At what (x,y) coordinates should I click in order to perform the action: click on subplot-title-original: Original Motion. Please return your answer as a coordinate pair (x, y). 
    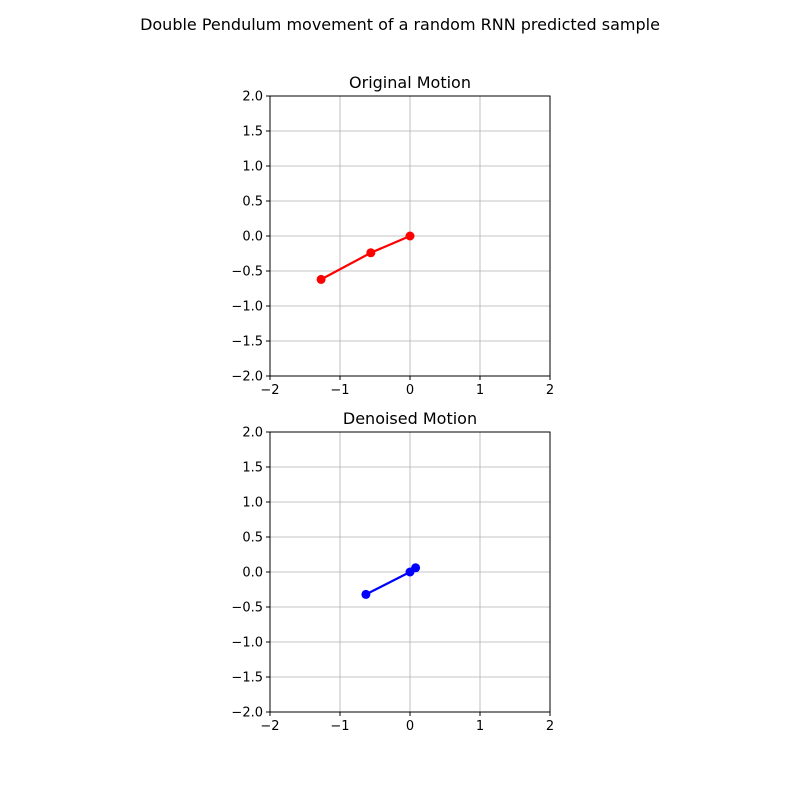
    Looking at the image, I should click on (410, 82).